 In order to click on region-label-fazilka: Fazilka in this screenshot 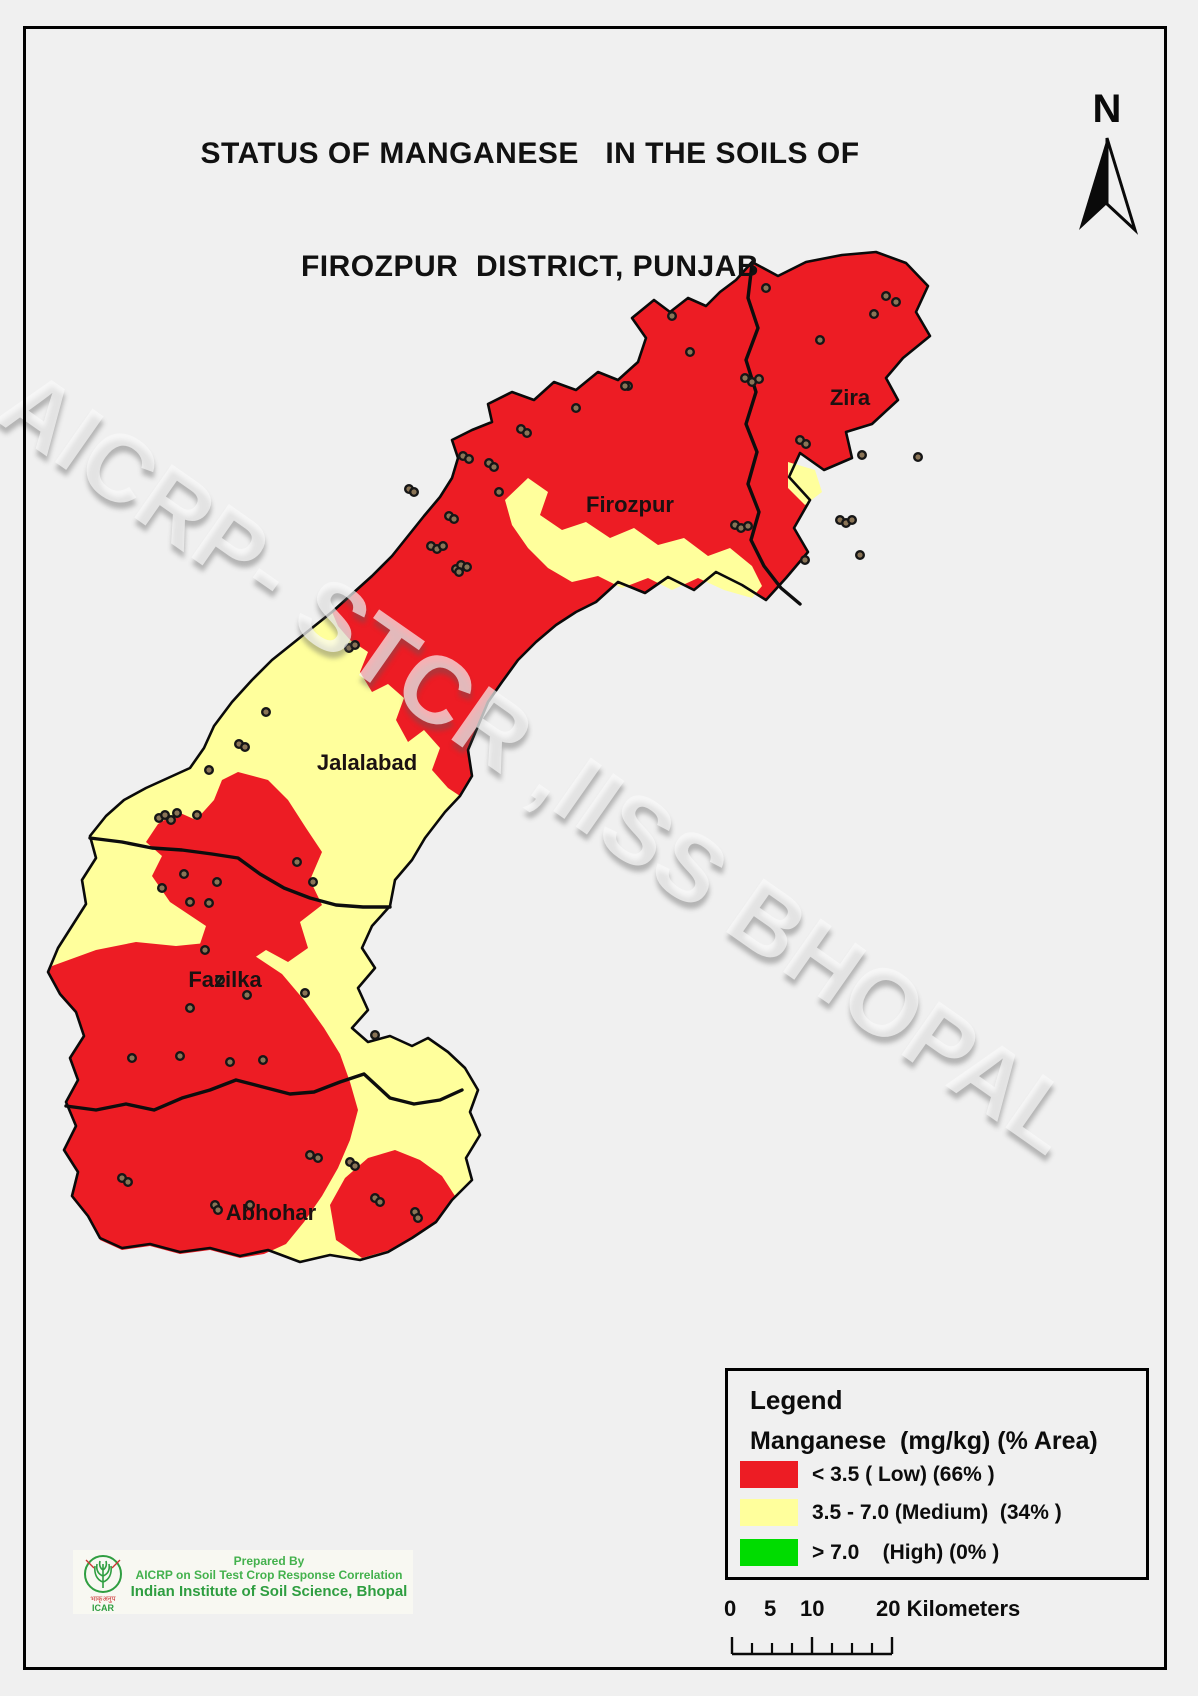, I will do `click(225, 979)`.